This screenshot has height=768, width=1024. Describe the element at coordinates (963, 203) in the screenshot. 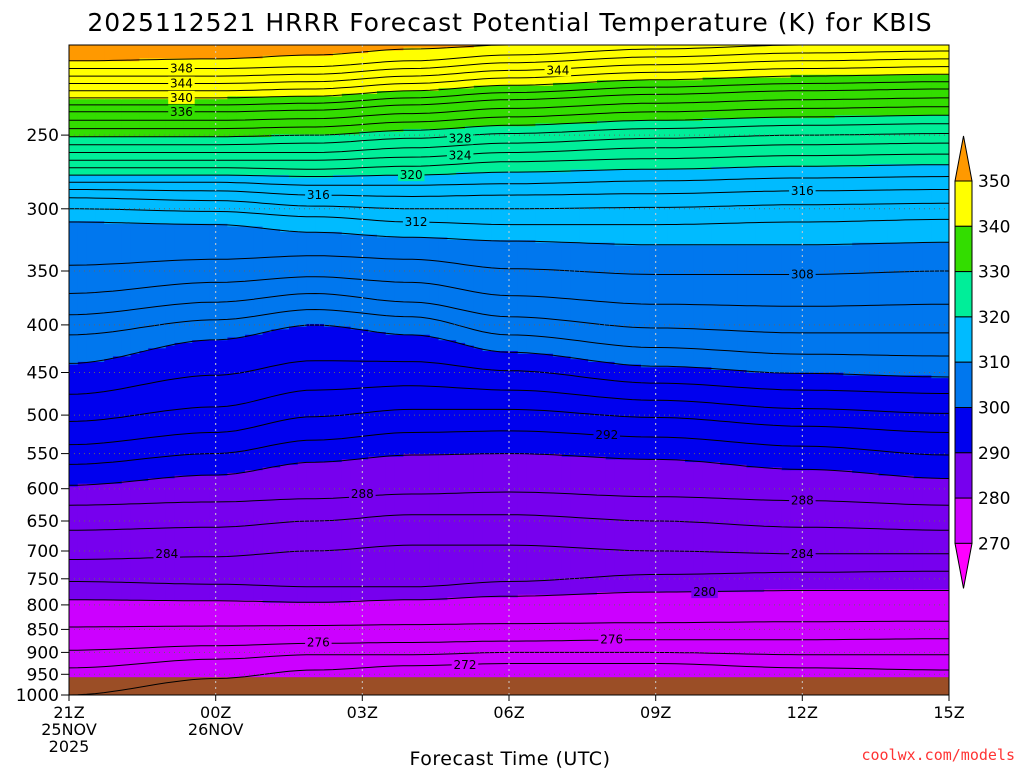

I see `colorbar-segment` at that location.